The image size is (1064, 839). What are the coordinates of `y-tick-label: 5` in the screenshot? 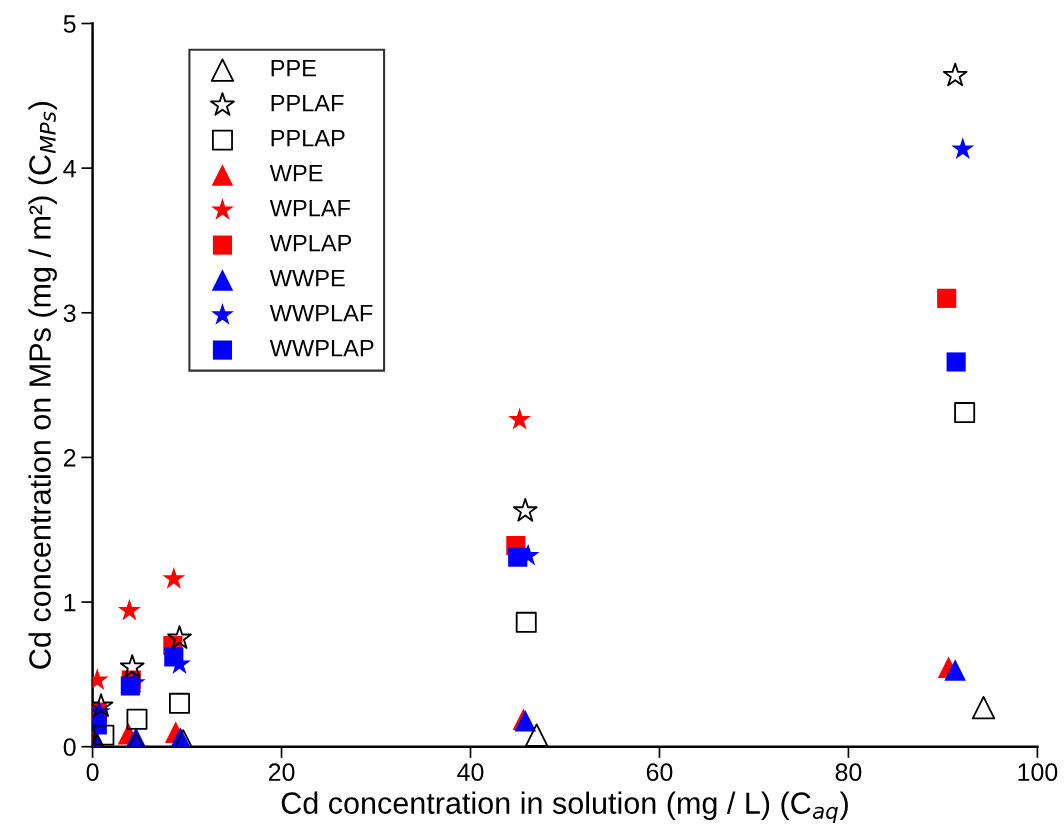 It's located at (69, 24).